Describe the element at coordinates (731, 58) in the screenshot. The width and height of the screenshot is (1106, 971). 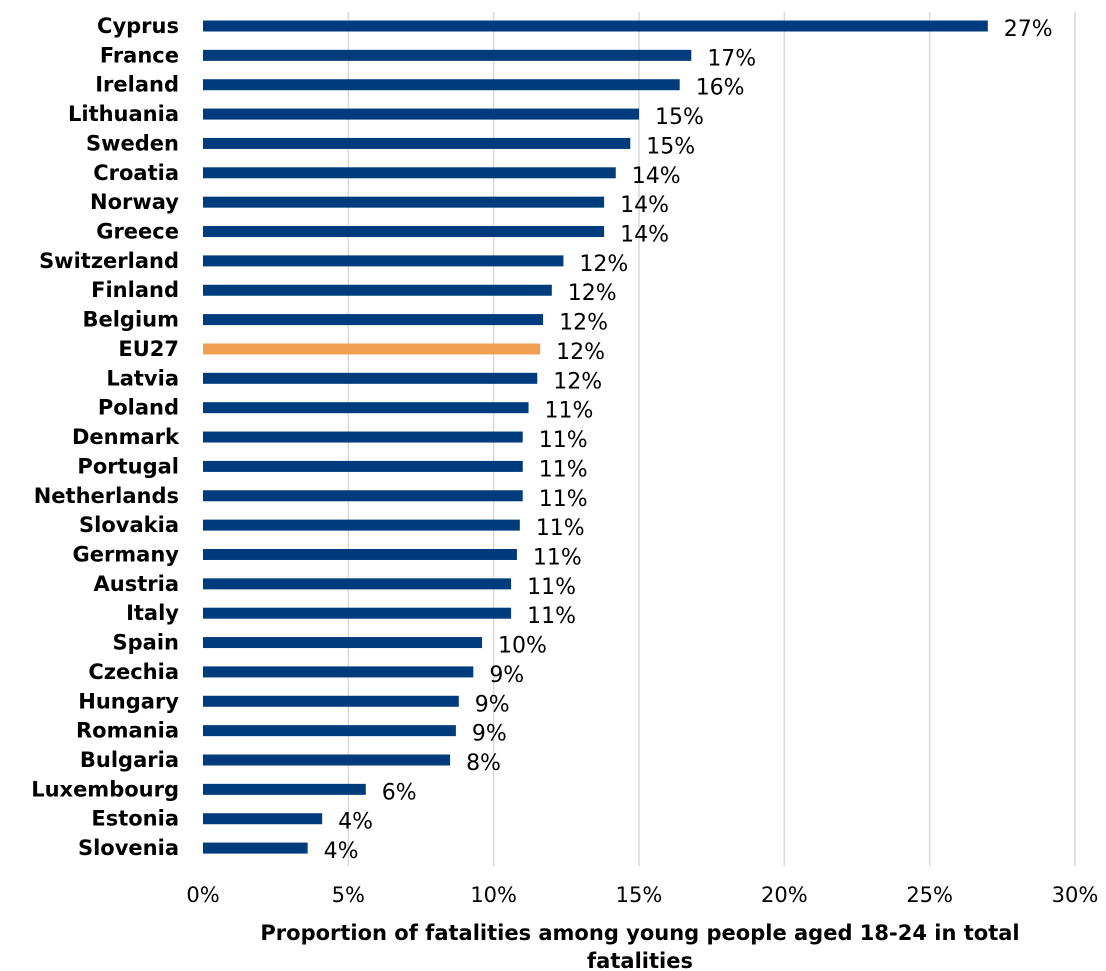
I see `data-label: 17%` at that location.